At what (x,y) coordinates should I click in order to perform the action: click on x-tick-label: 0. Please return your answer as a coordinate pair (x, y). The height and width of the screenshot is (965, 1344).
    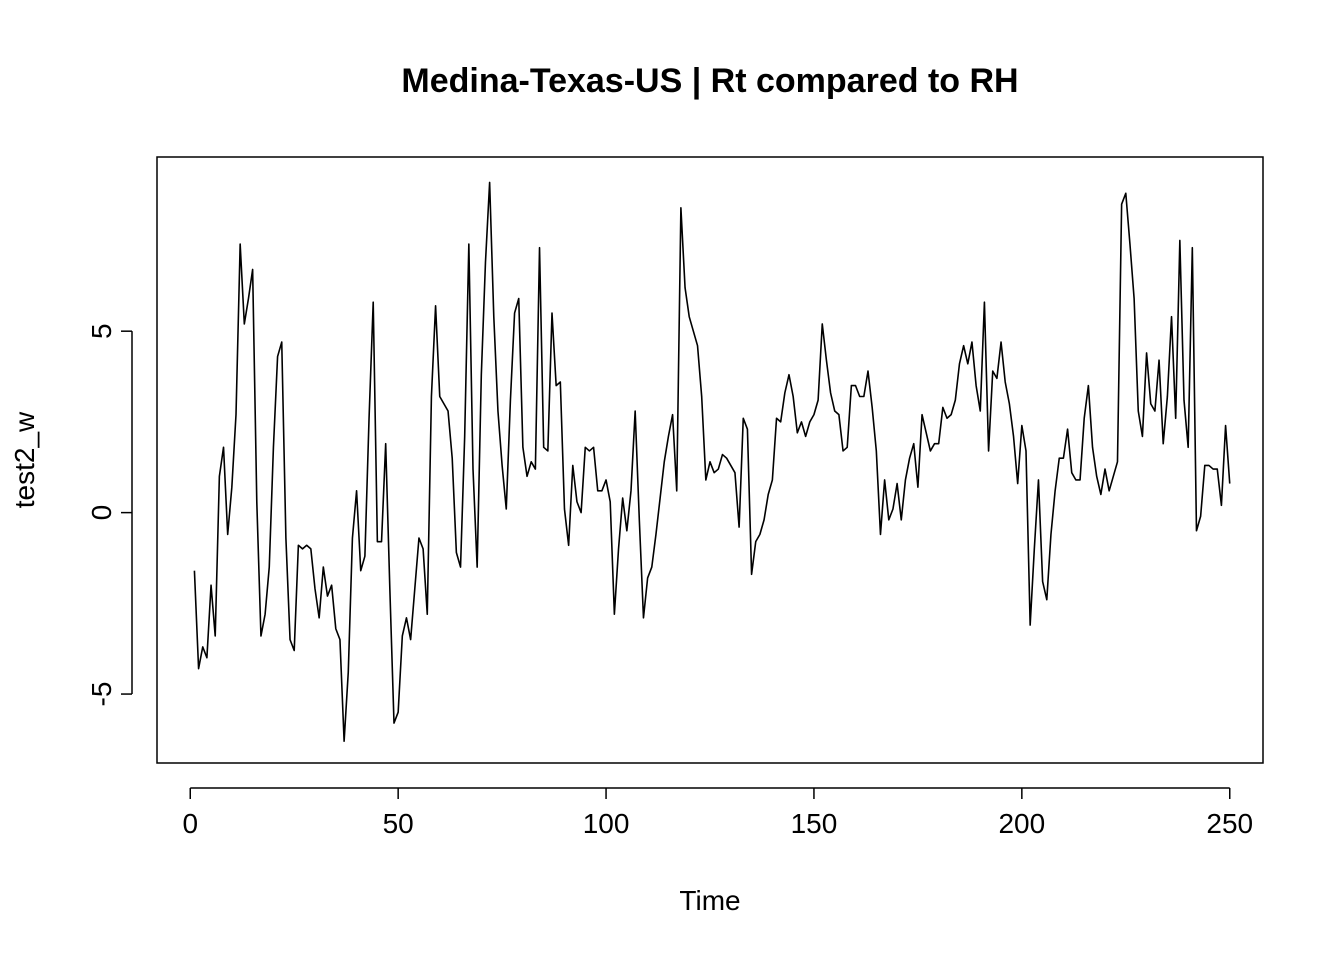
    Looking at the image, I should click on (190, 823).